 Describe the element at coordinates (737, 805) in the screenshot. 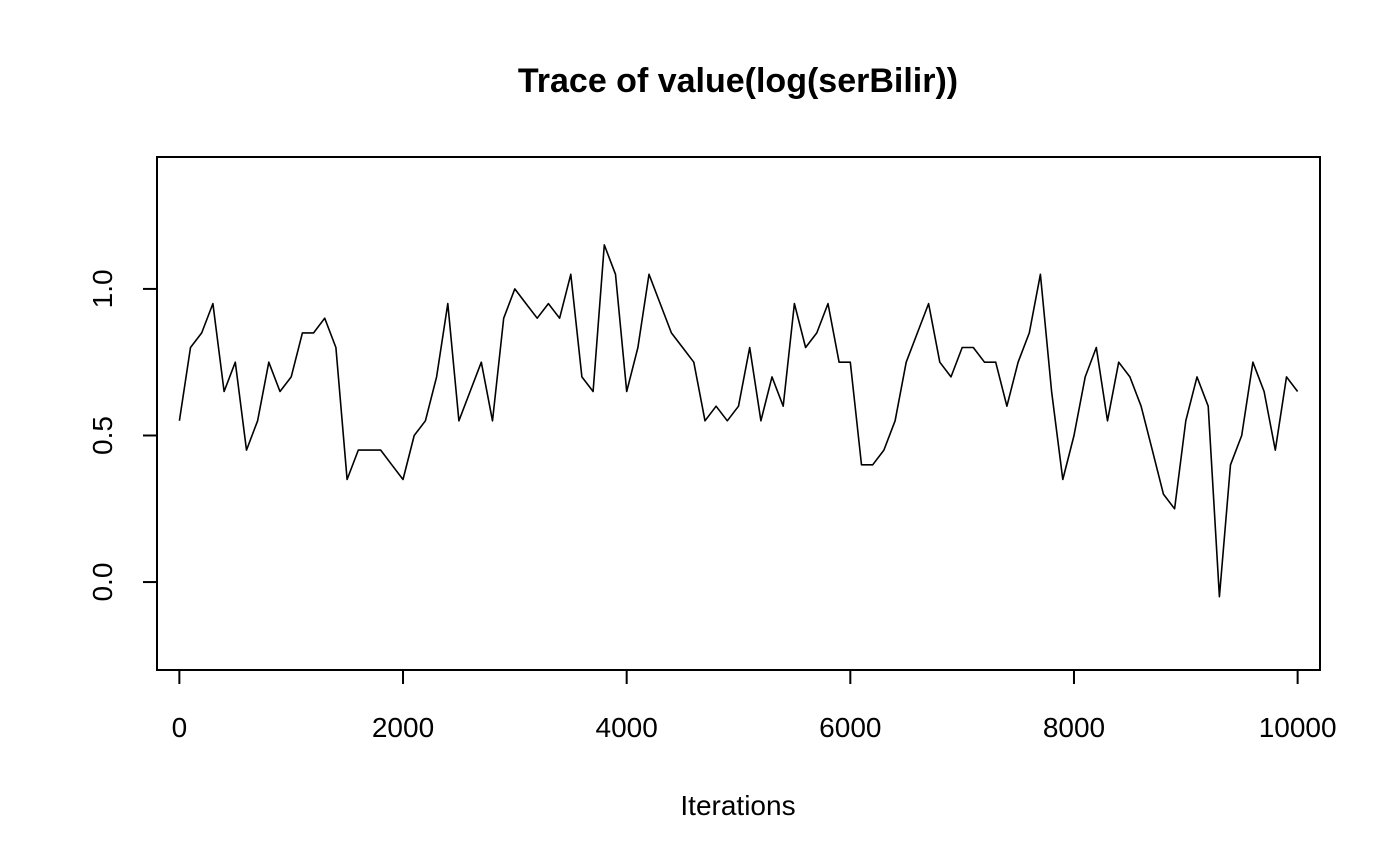

I see `x-axis-label: Iterations` at that location.